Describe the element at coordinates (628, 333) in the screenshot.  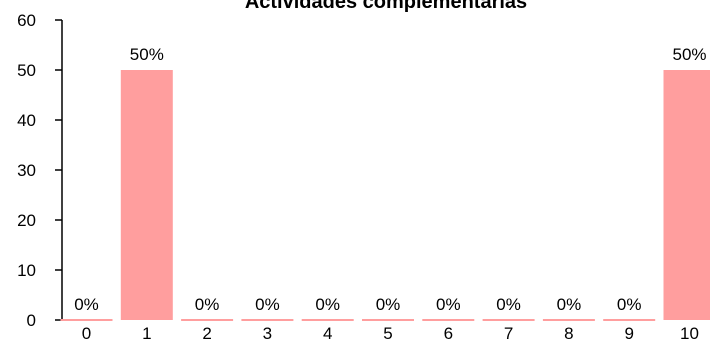
I see `x-tick-label: 9` at that location.